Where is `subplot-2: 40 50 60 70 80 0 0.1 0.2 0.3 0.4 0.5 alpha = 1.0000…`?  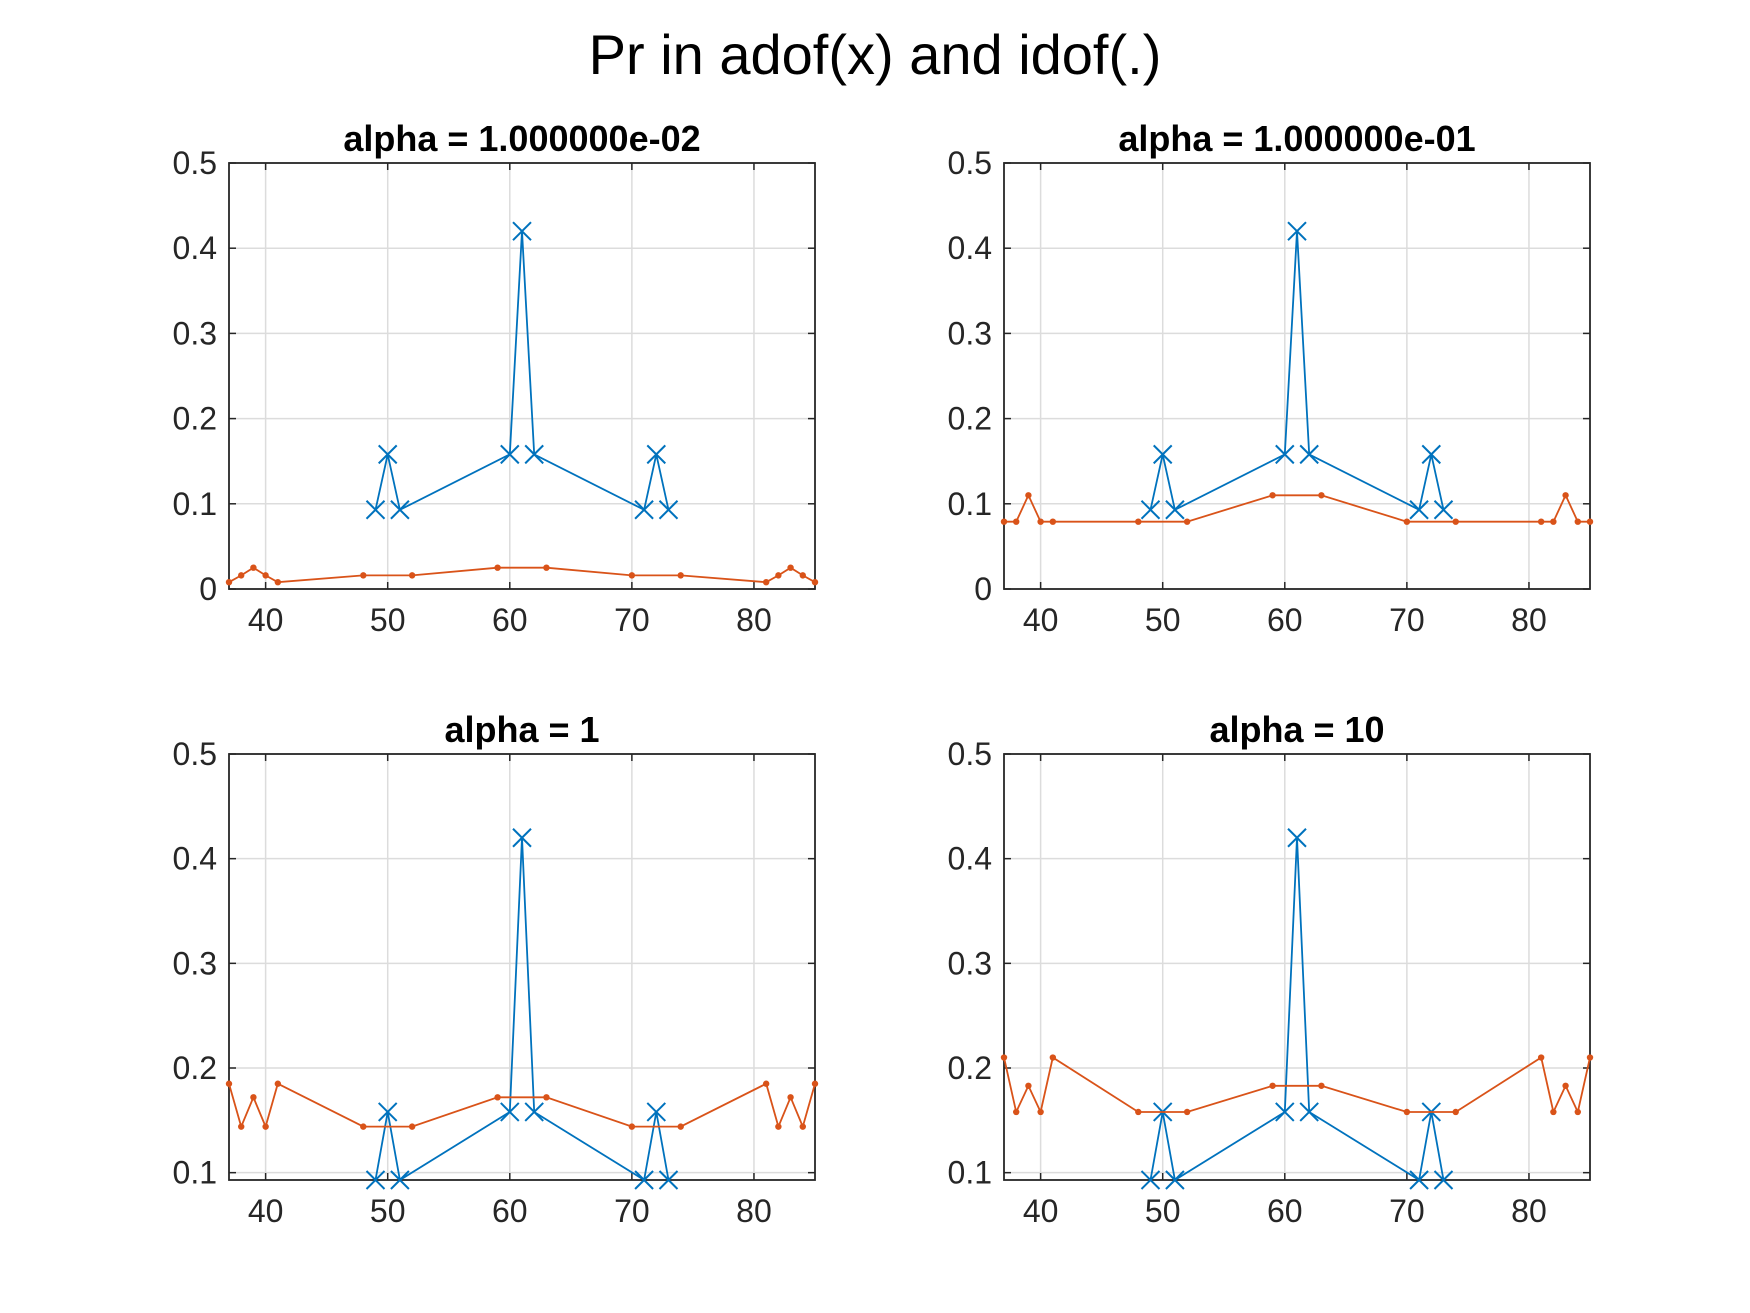
subplot-2: 40 50 60 70 80 0 0.1 0.2 0.3 0.4 0.5 alpha = 1.0000… is located at coordinates (1271, 378).